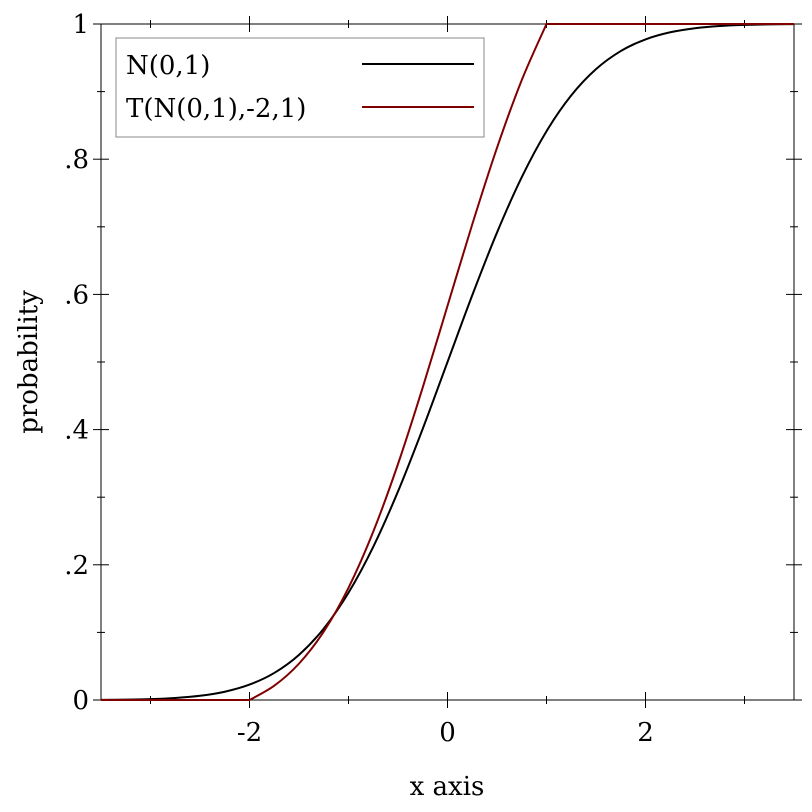  Describe the element at coordinates (249, 733) in the screenshot. I see `x-tick-label: -2` at that location.